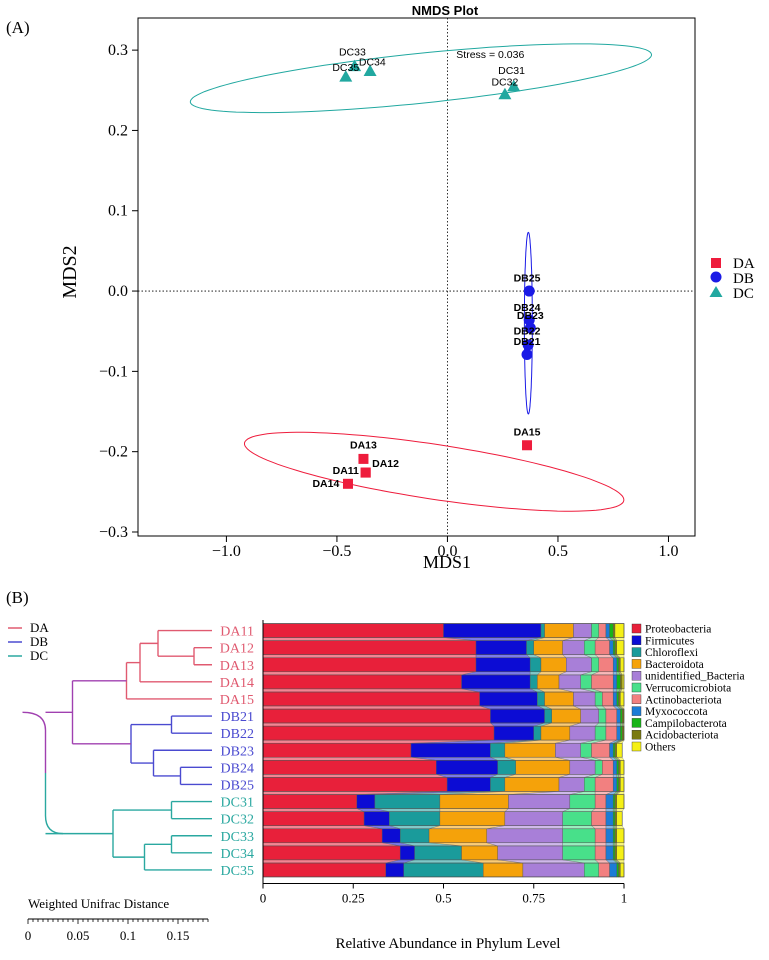 The height and width of the screenshot is (960, 769). Describe the element at coordinates (237, 734) in the screenshot. I see `sample-label-db22: DB22` at that location.